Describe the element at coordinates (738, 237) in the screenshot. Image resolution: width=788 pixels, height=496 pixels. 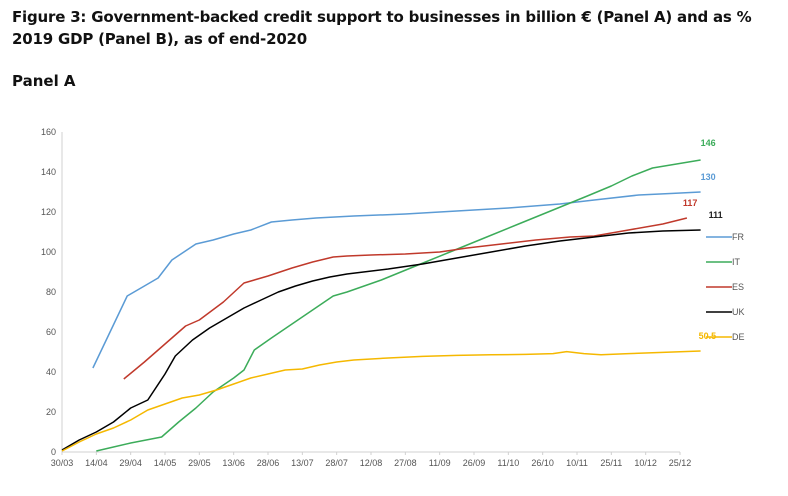
I see `legend-label-fr: FR` at that location.